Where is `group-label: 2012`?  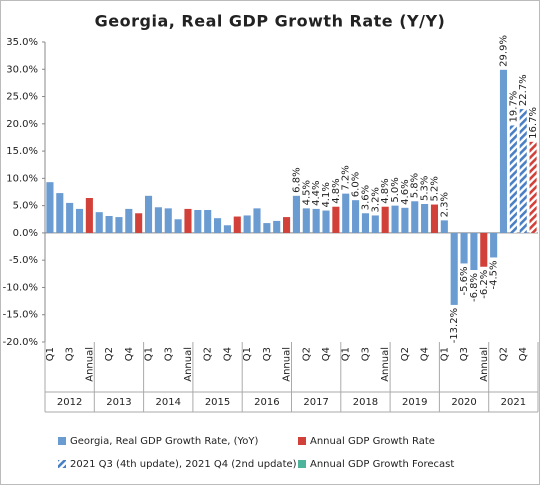 group-label: 2012 is located at coordinates (69, 402).